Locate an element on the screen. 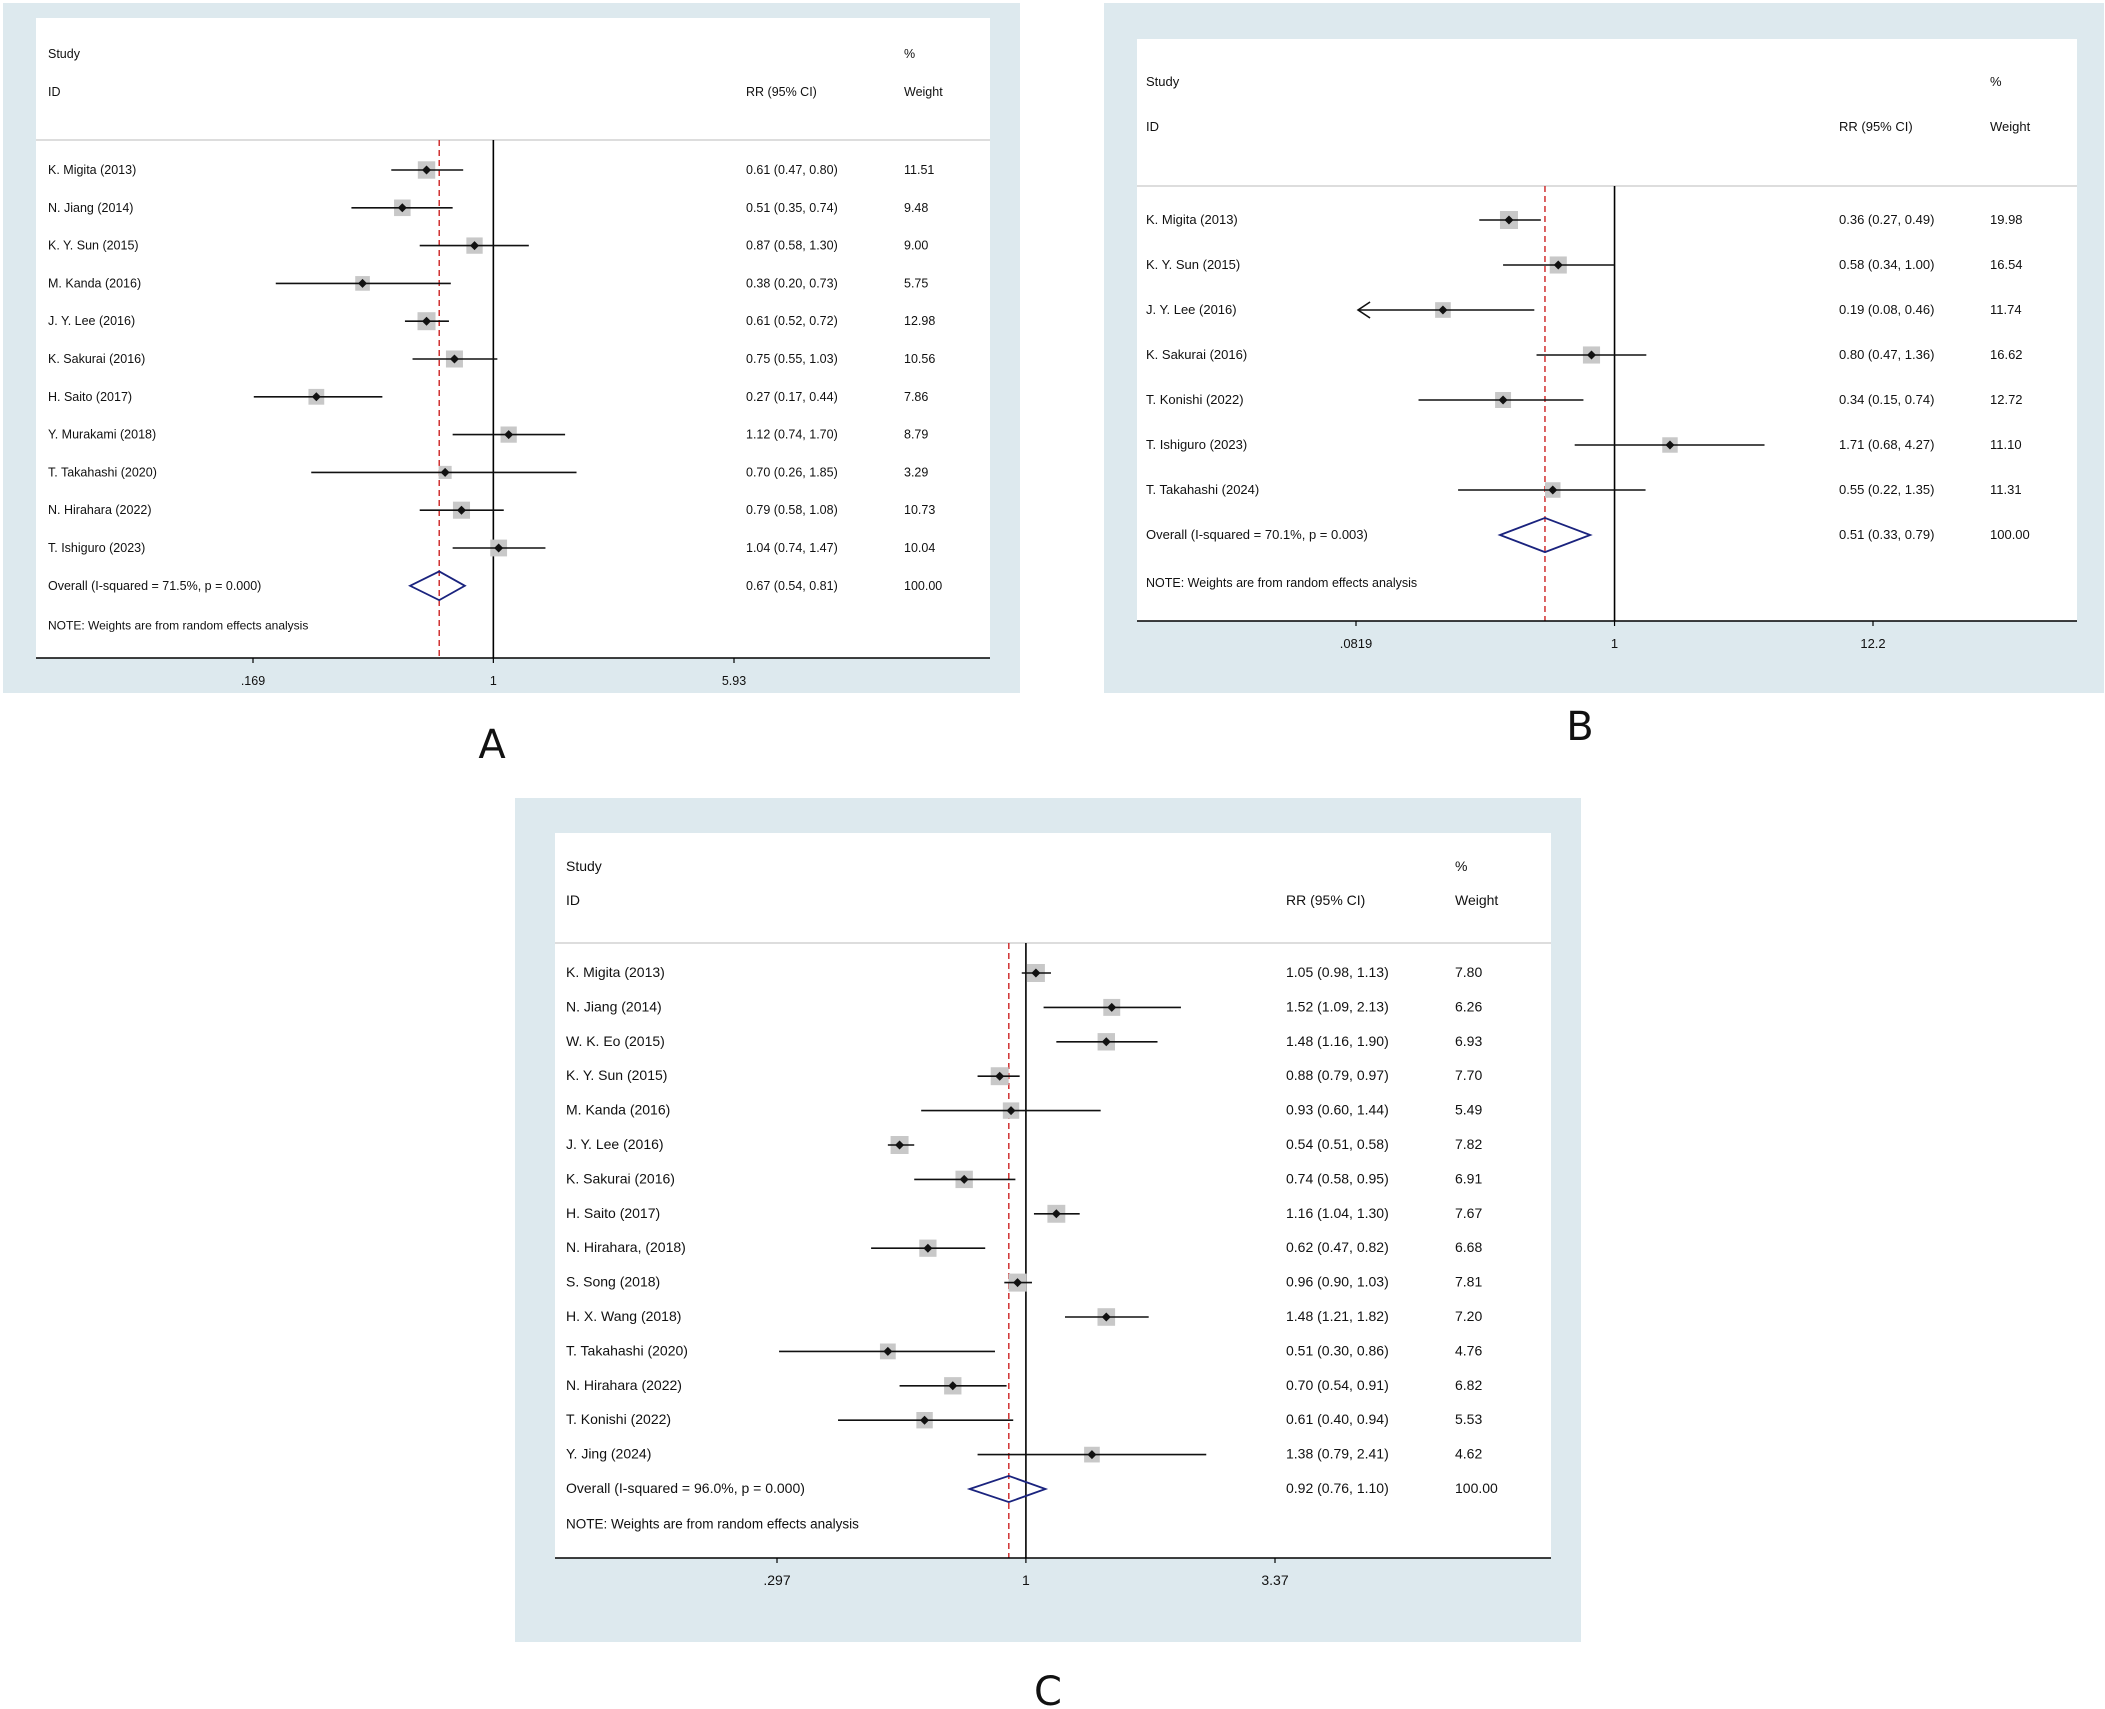 This screenshot has width=2105, height=1709. study-name: S. Song (2018) is located at coordinates (613, 1282).